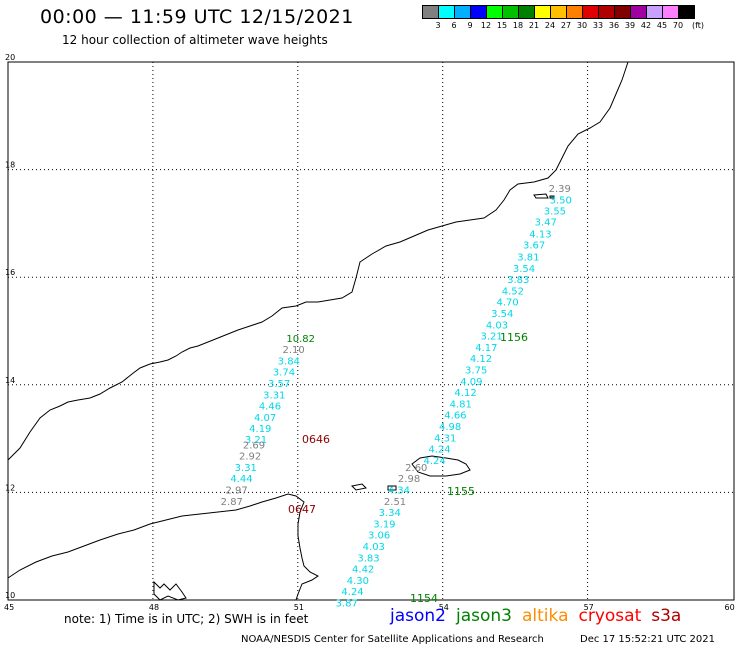 This screenshot has height=650, width=740. I want to click on coastline-africa, so click(163, 547).